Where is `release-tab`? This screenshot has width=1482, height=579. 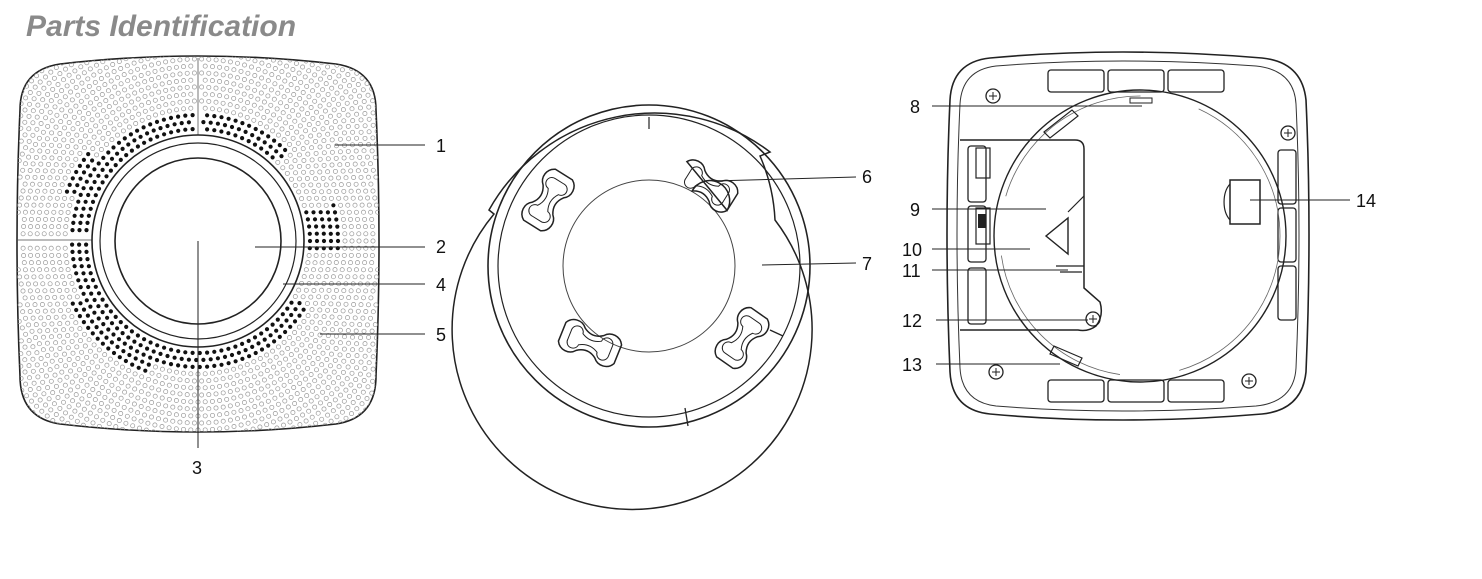
release-tab is located at coordinates (1245, 202).